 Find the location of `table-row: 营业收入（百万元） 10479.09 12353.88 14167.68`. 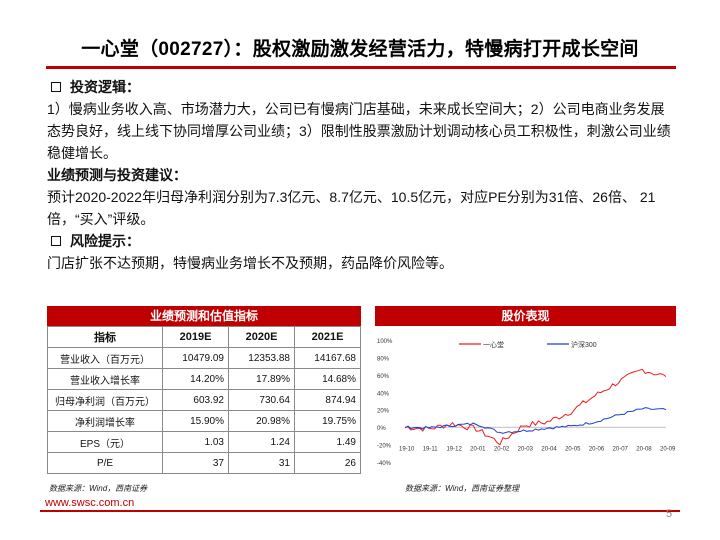

table-row: 营业收入（百万元） 10479.09 12353.88 14167.68 is located at coordinates (204, 358).